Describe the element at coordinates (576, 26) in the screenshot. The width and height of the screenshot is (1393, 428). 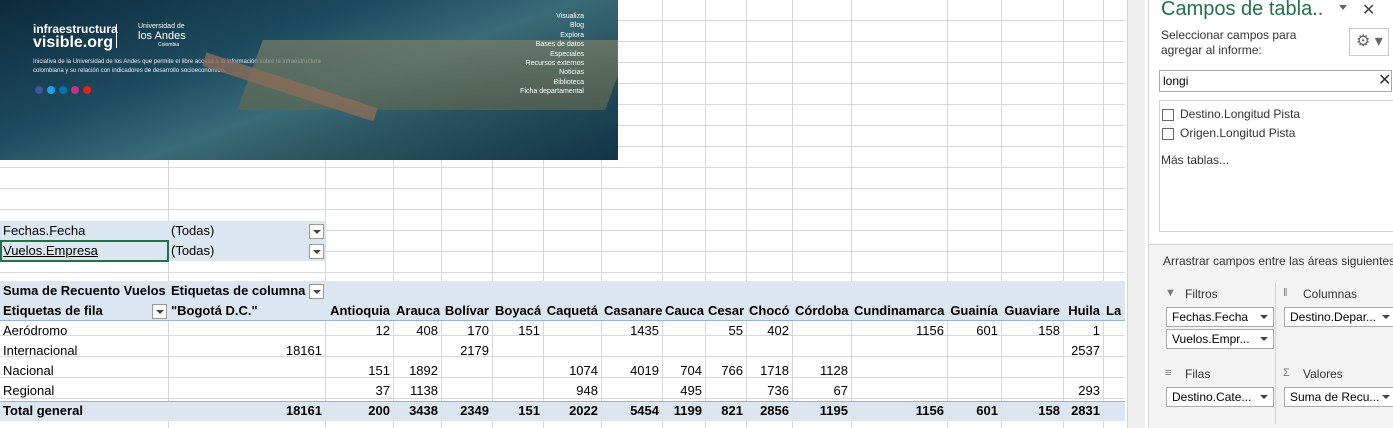
I see `banner-menu-item: Blog` at that location.